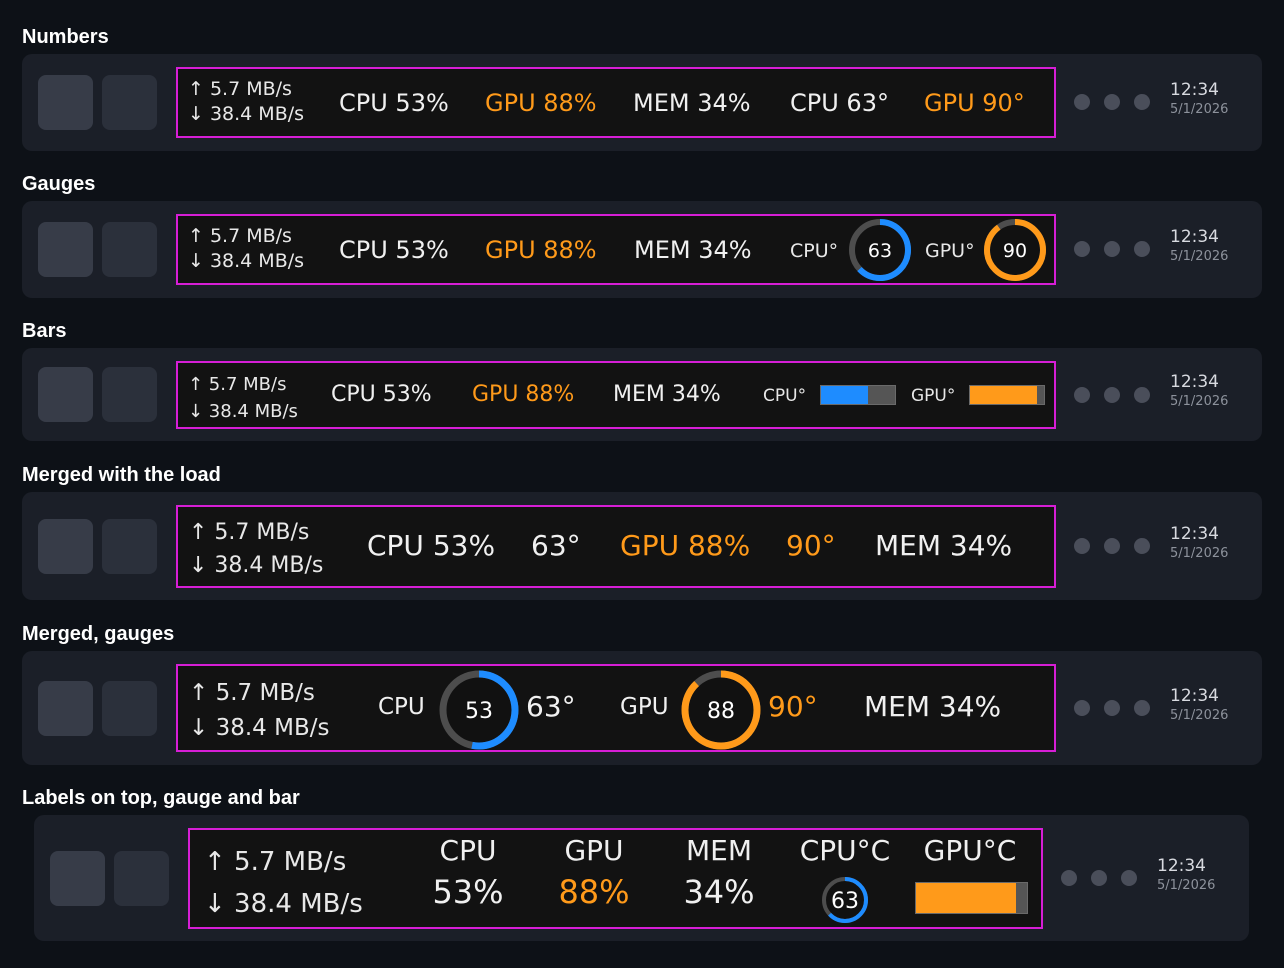 Image resolution: width=1284 pixels, height=968 pixels. What do you see at coordinates (98, 634) in the screenshot?
I see `section-title-merged-gauges: Merged, gauges` at bounding box center [98, 634].